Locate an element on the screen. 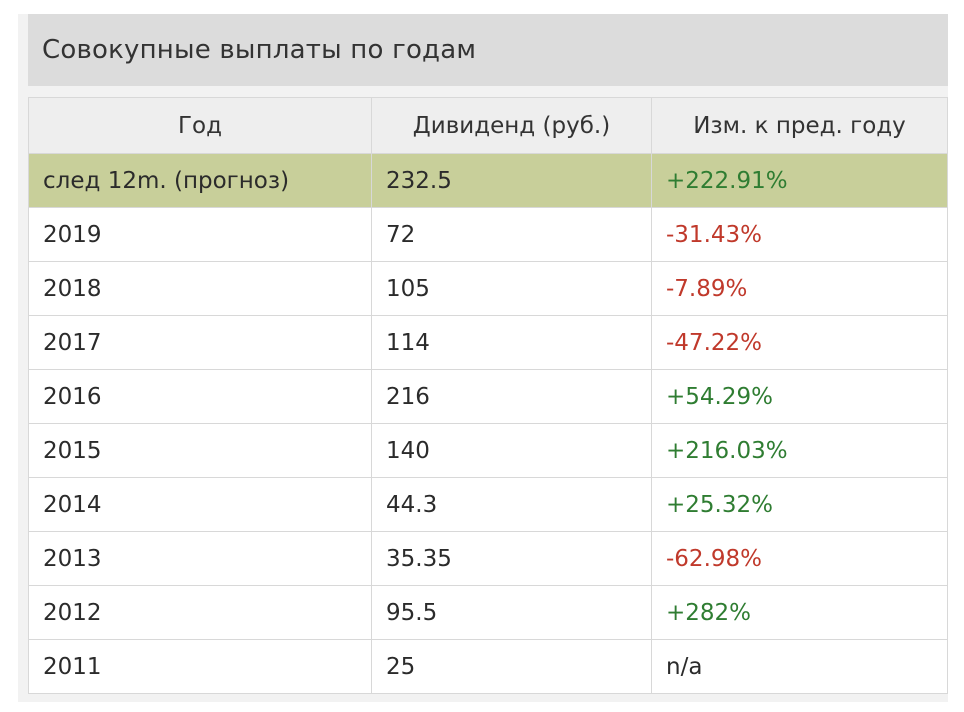 The image size is (964, 712). cell-dividend: 140 is located at coordinates (511, 450).